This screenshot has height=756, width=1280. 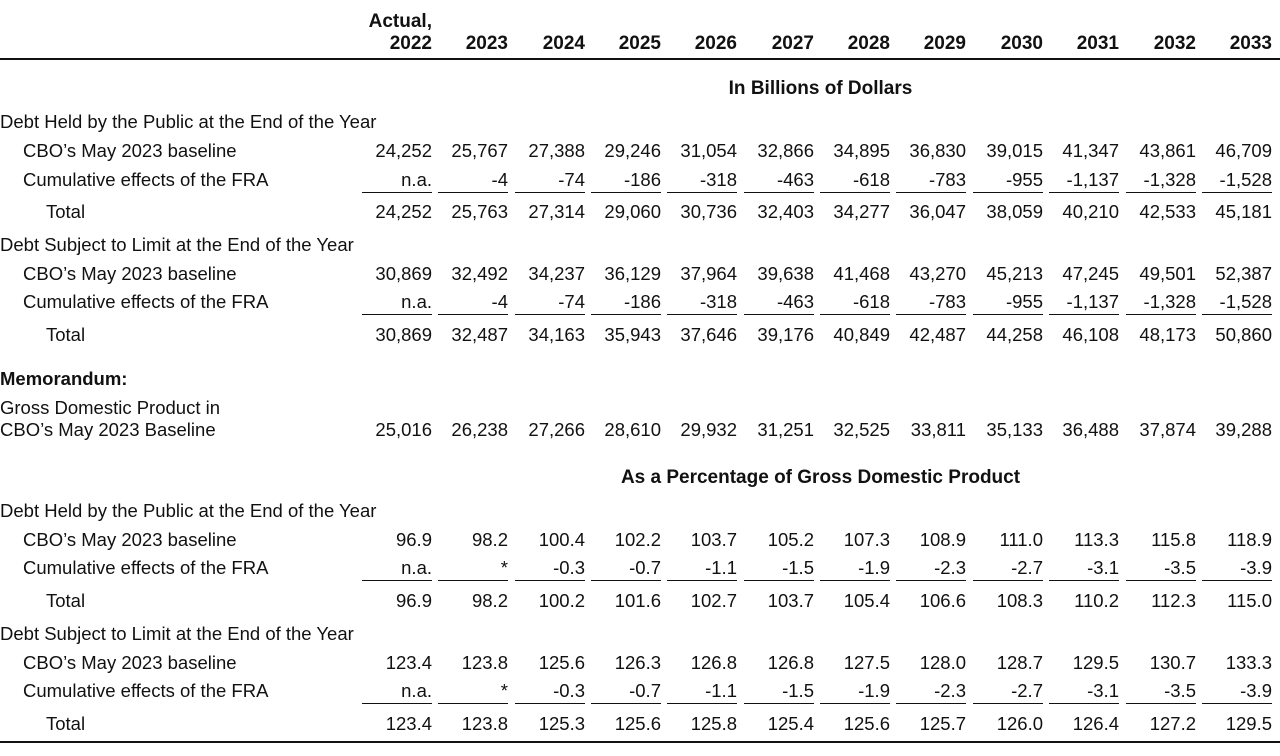 I want to click on gdp-label-line2: CBO’s May 2023 Baseline, so click(x=108, y=429).